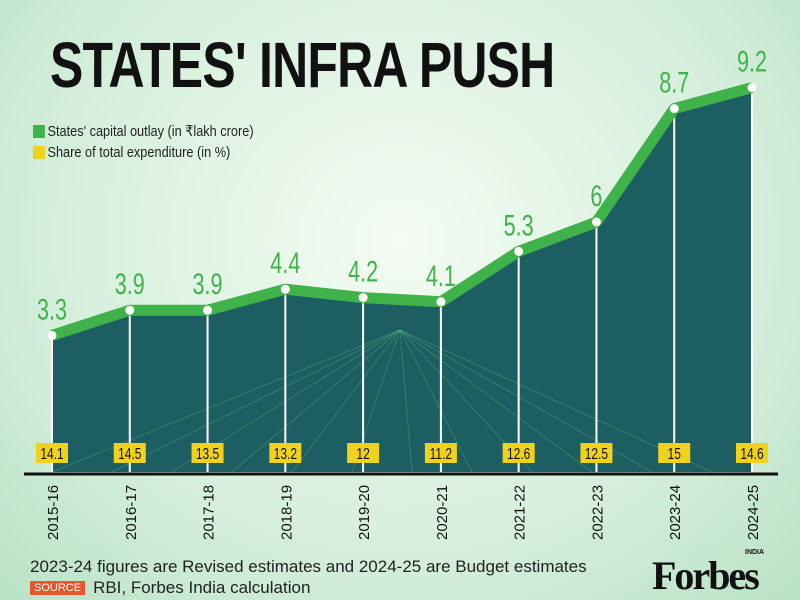  Describe the element at coordinates (442, 512) in the screenshot. I see `x-tick-label: 2020-21` at that location.